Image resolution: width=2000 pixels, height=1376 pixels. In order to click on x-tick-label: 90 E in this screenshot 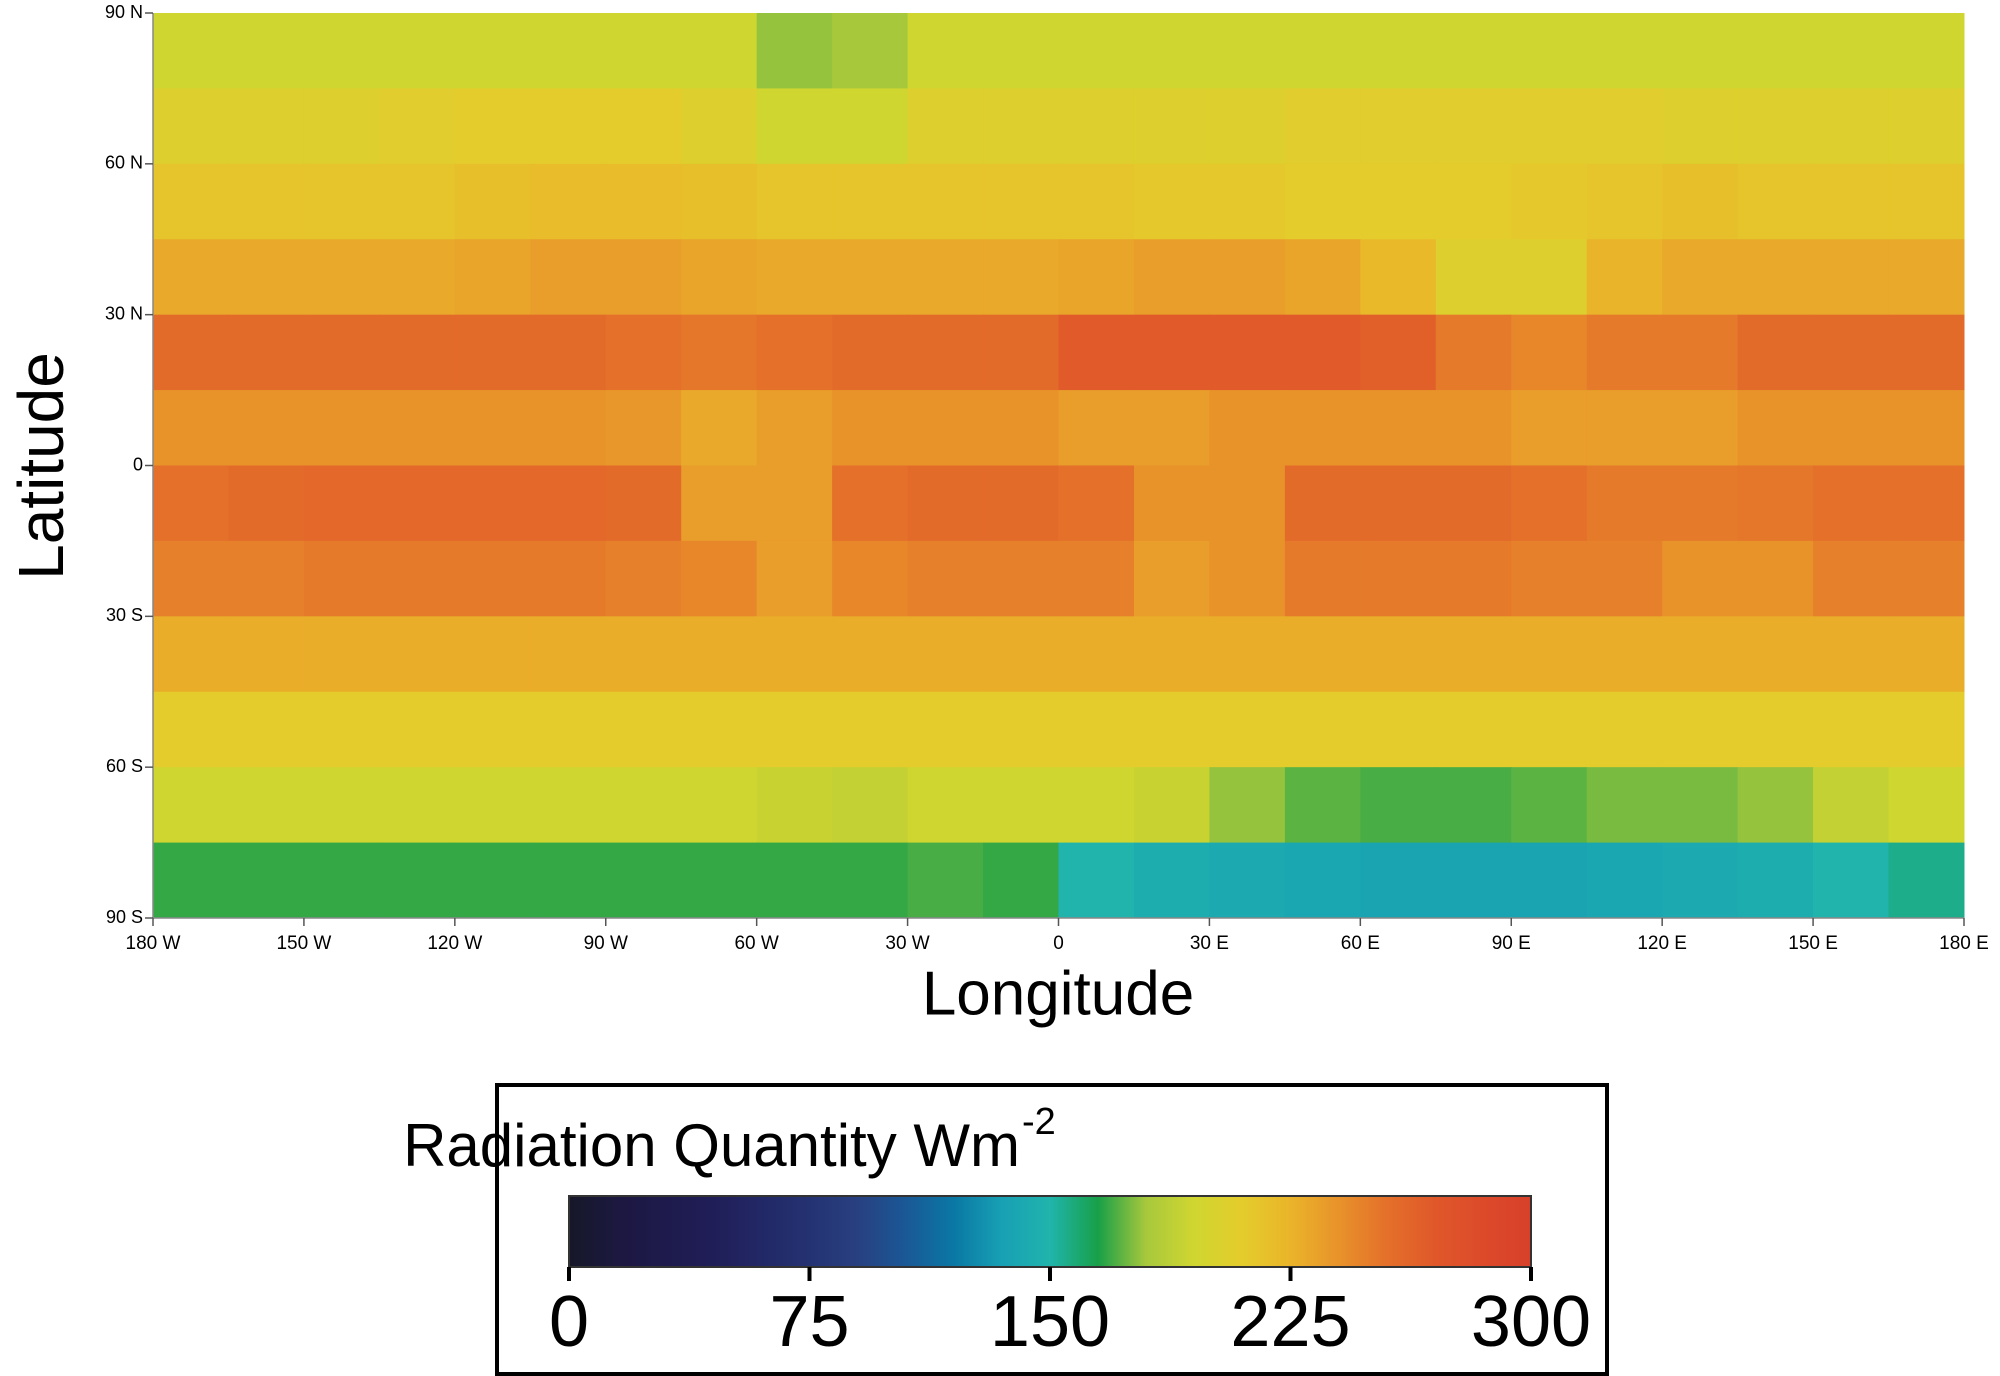, I will do `click(1511, 943)`.